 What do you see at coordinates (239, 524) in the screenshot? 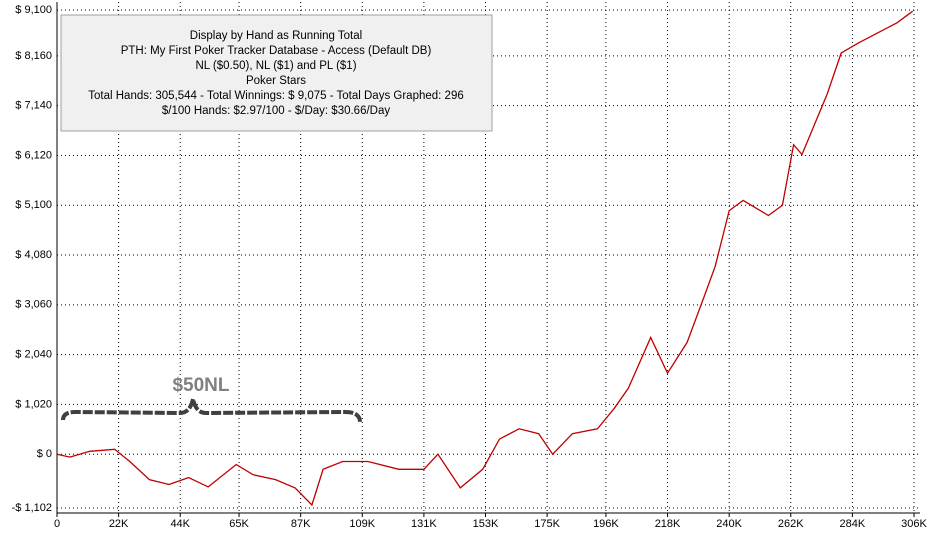
I see `x-tick-label: 65K` at bounding box center [239, 524].